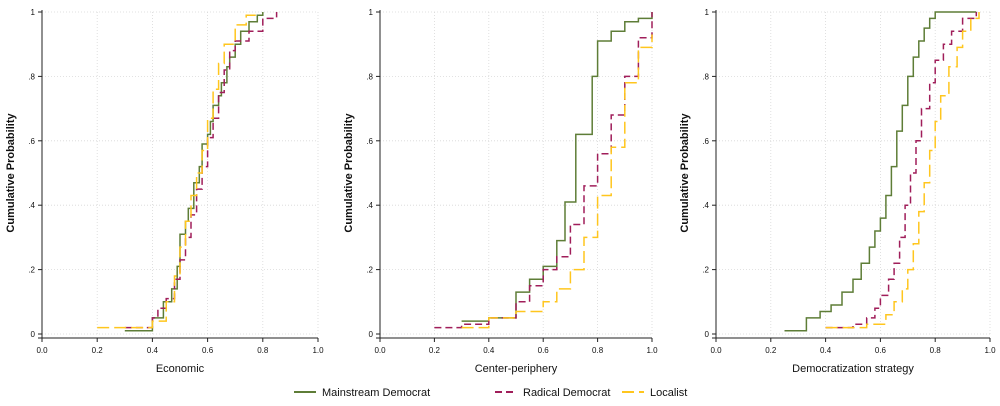 The image size is (1000, 406). Describe the element at coordinates (668, 393) in the screenshot. I see `legend-label: Localist` at that location.